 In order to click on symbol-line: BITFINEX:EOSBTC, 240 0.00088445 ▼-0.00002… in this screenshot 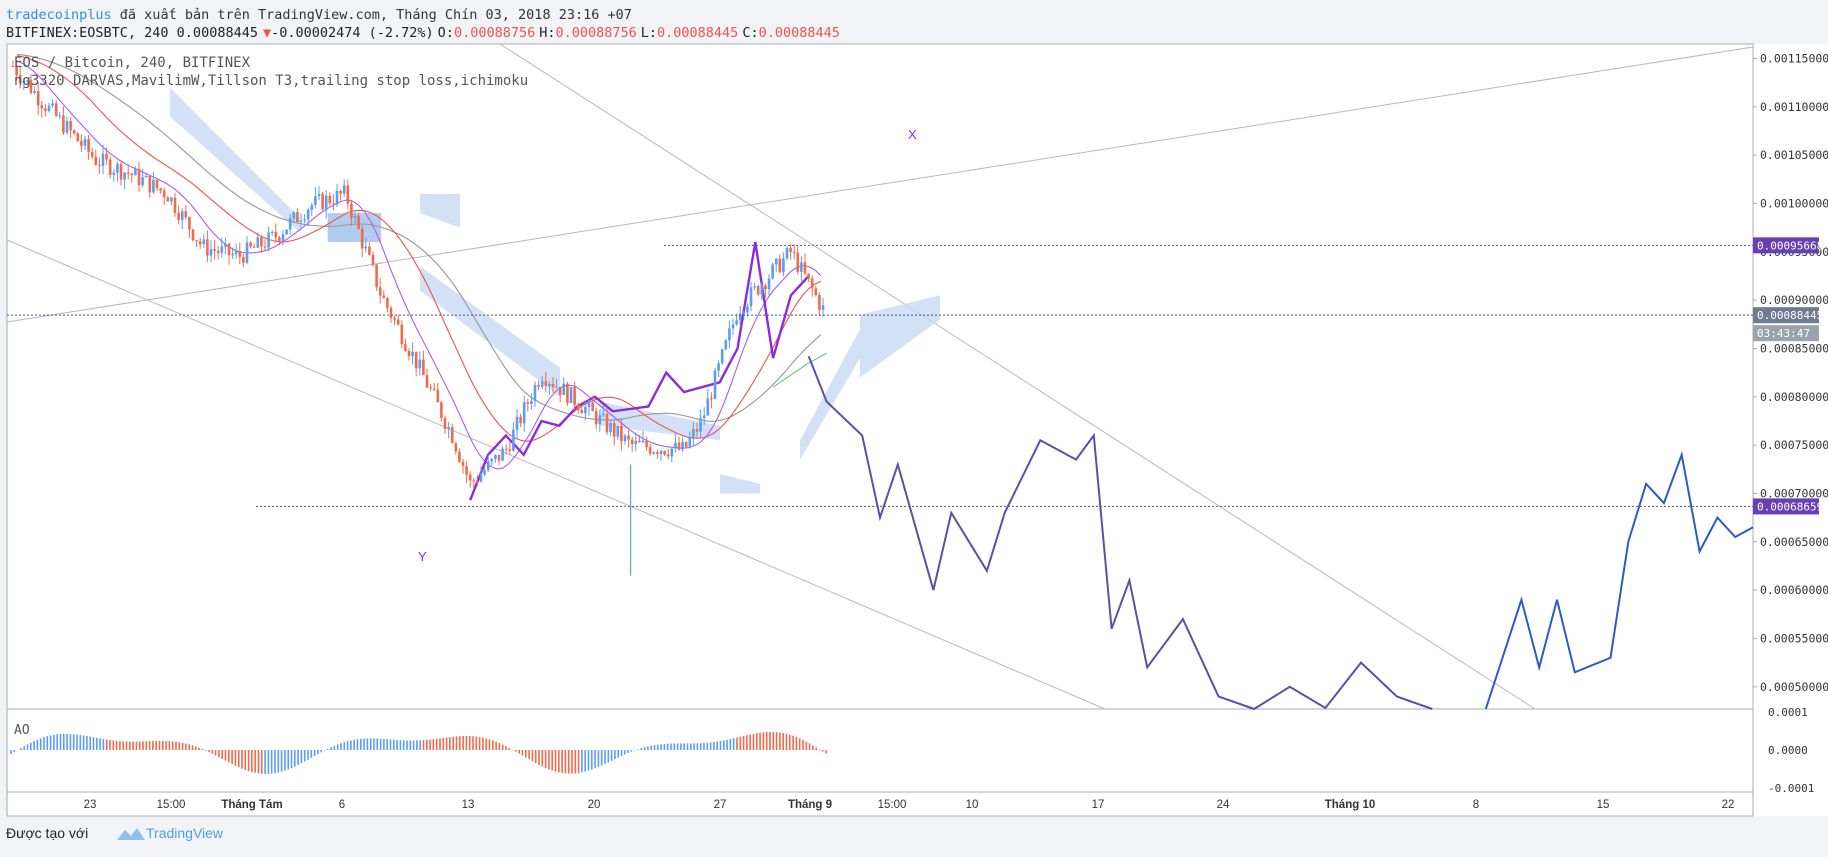, I will do `click(423, 33)`.